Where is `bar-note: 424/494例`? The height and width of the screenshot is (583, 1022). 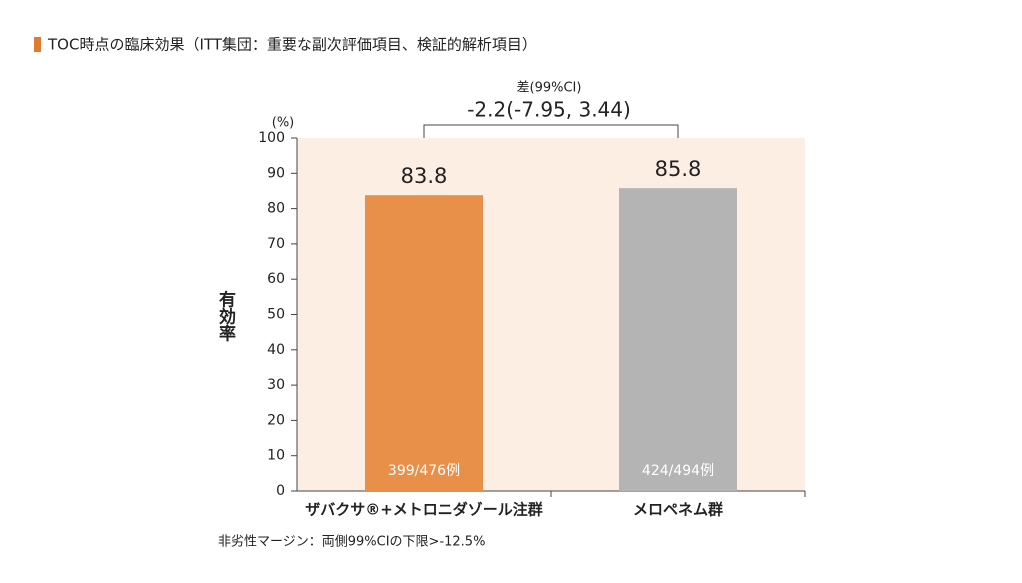 bar-note: 424/494例 is located at coordinates (678, 471).